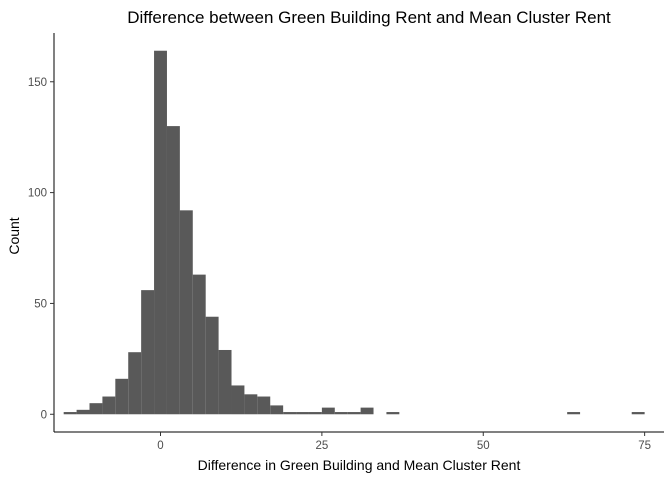 Image resolution: width=672 pixels, height=480 pixels. Describe the element at coordinates (37, 194) in the screenshot. I see `y-tick-label: 100` at that location.